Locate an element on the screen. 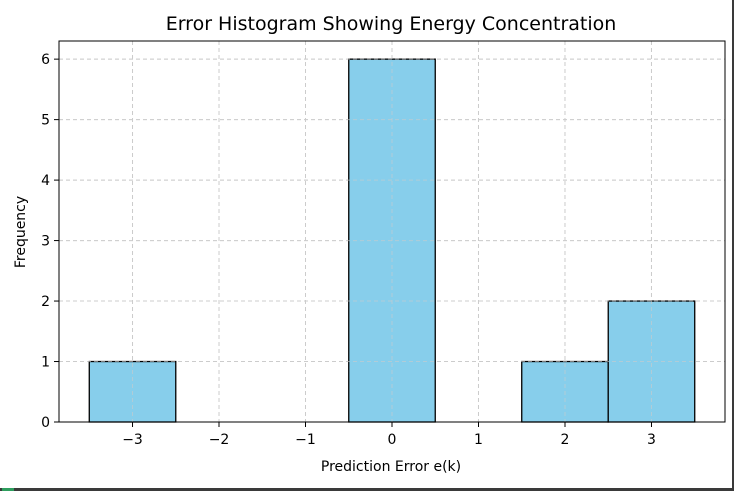 This screenshot has width=734, height=491. y-tick-label: 5 is located at coordinates (45, 121).